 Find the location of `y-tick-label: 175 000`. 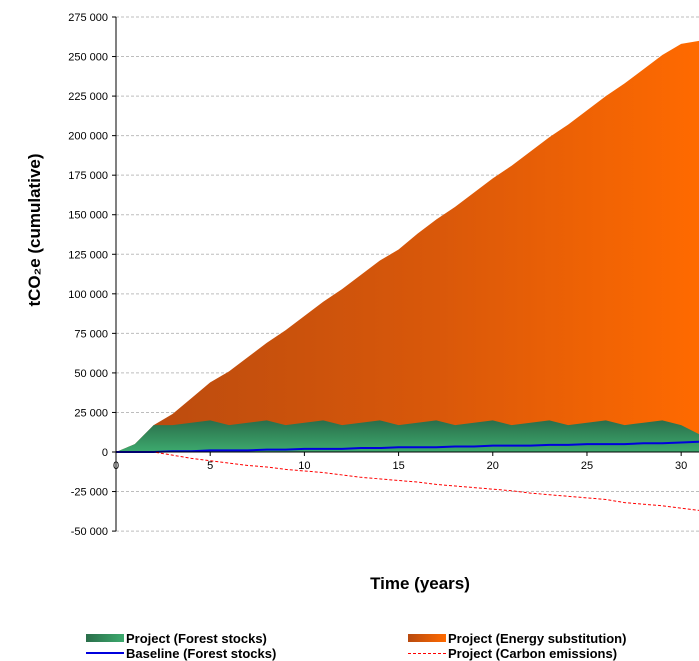

y-tick-label: 175 000 is located at coordinates (88, 176).